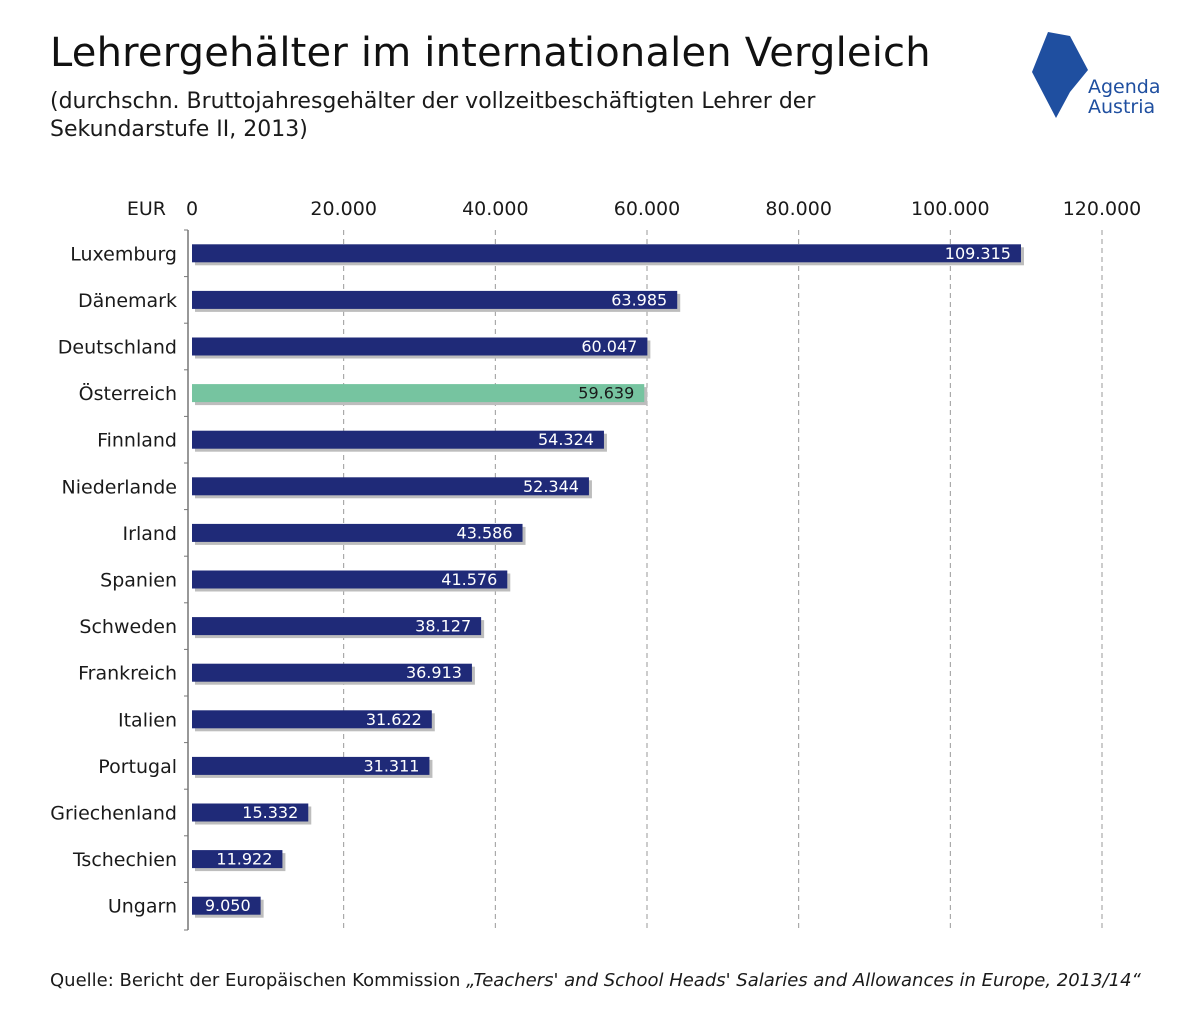 This screenshot has height=1020, width=1200. I want to click on tick-label: 20.000, so click(343, 209).